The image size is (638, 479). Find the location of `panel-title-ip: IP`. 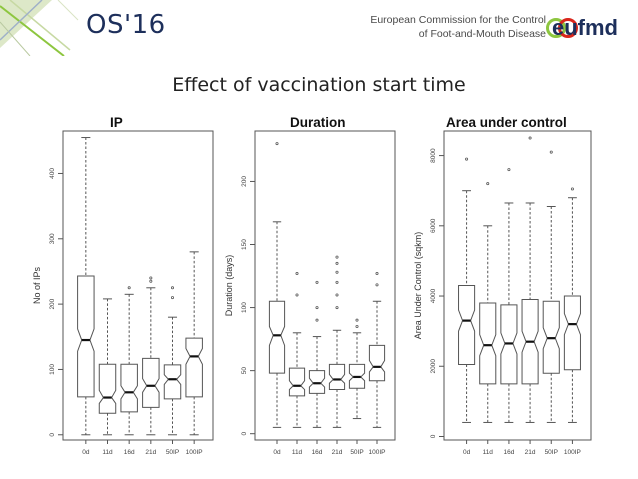

panel-title-ip: IP is located at coordinates (116, 122).